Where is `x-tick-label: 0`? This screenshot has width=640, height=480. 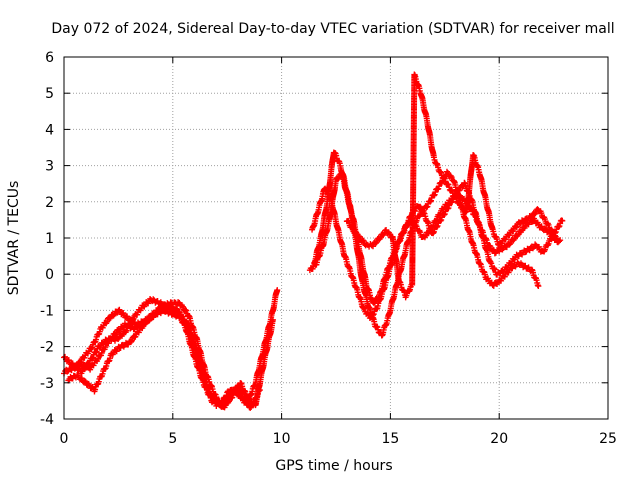
x-tick-label: 0 is located at coordinates (64, 439).